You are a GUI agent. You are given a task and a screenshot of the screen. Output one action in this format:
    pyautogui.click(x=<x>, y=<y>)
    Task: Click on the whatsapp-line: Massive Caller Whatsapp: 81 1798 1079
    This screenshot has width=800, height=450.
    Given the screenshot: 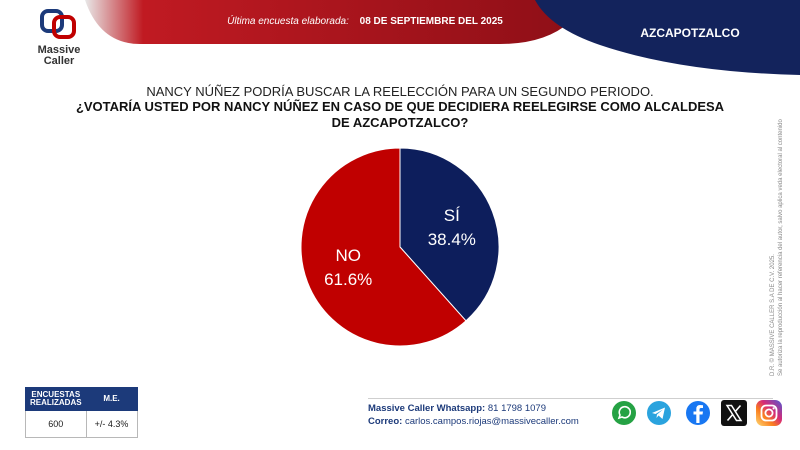 What is the action you would take?
    pyautogui.click(x=473, y=408)
    